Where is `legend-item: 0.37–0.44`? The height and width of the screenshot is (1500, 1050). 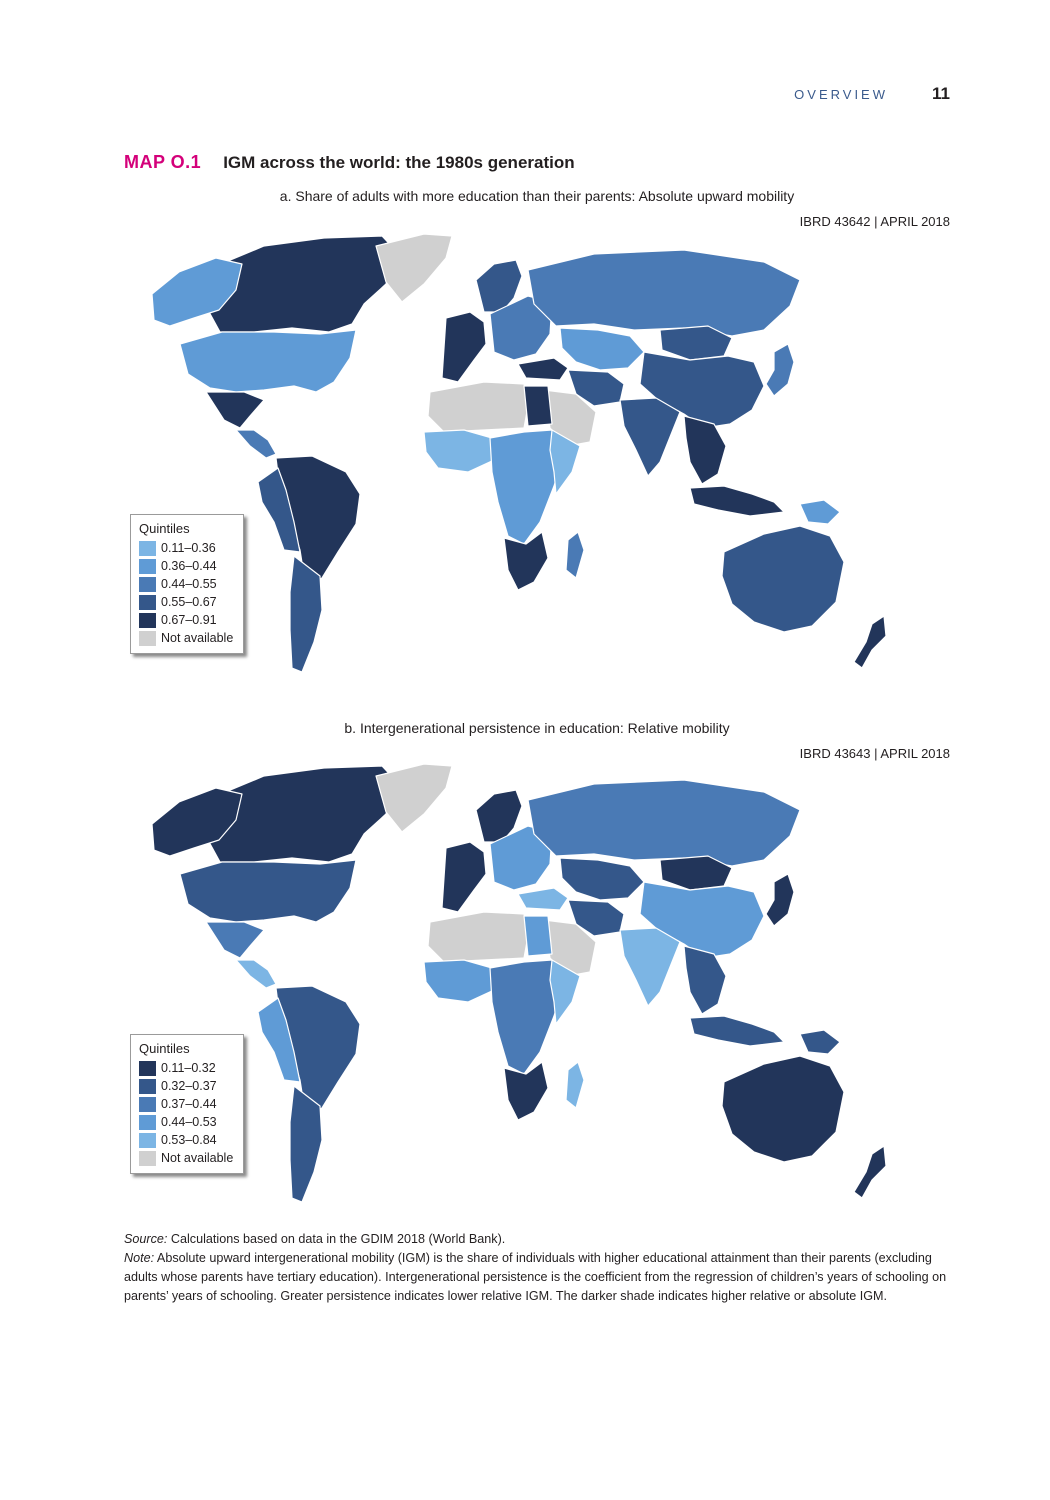 legend-item: 0.37–0.44 is located at coordinates (187, 1104).